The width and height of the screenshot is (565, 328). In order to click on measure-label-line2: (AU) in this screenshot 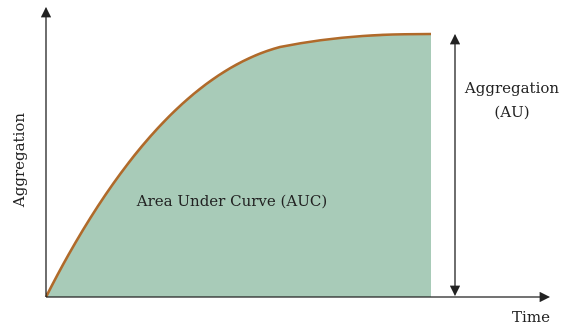, I will do `click(511, 112)`.